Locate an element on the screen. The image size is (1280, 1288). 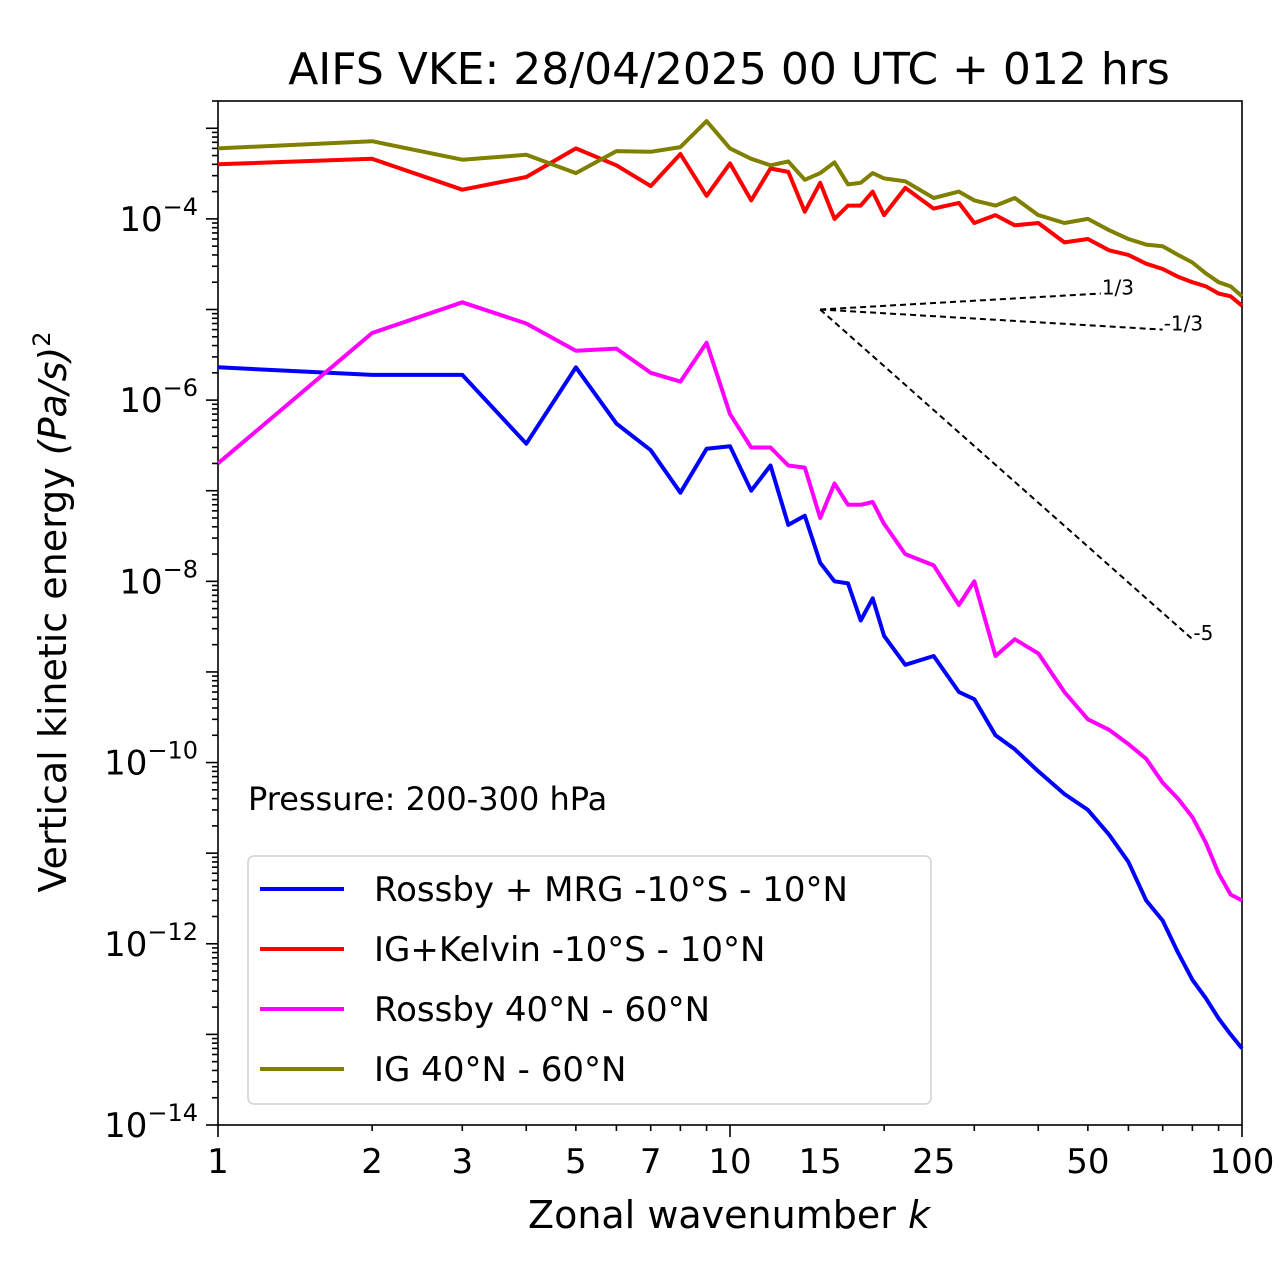
x-tick-label: 2 is located at coordinates (372, 1162).